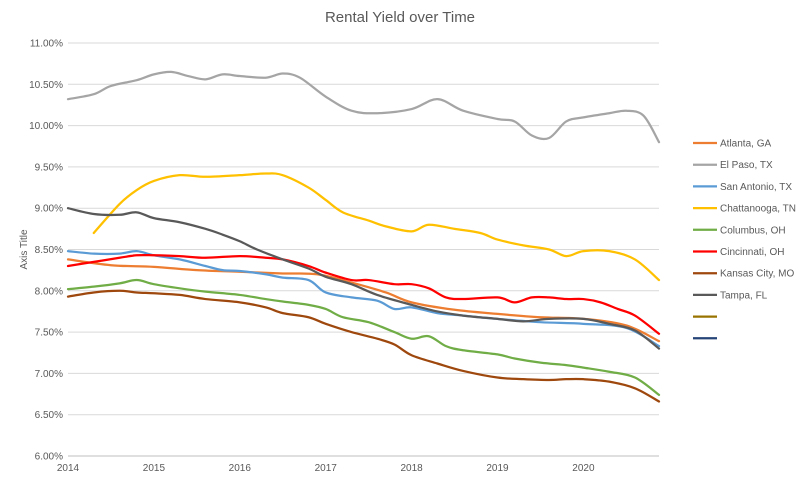  I want to click on legend-label: Columbus, OH, so click(753, 230).